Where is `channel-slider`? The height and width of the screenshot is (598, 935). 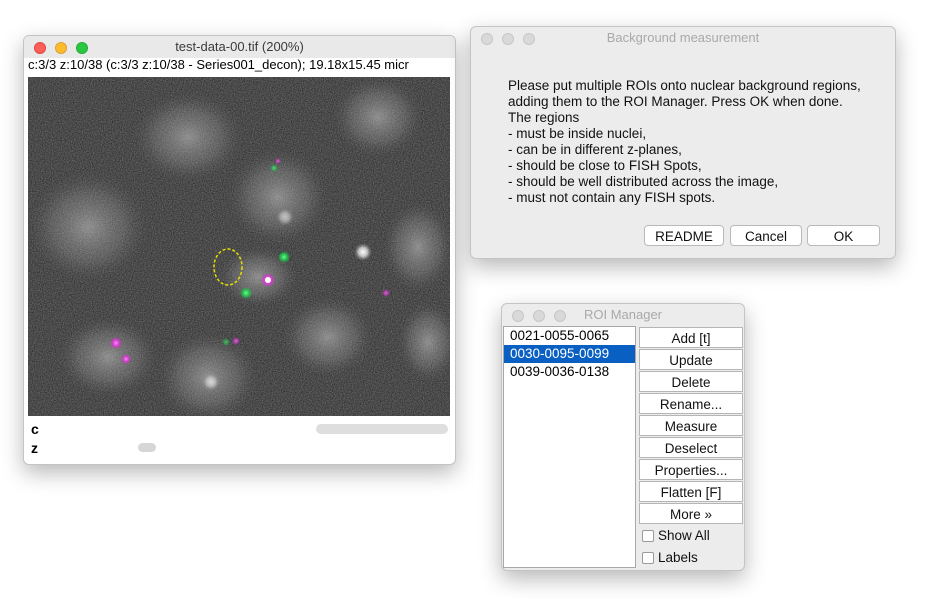 channel-slider is located at coordinates (382, 429).